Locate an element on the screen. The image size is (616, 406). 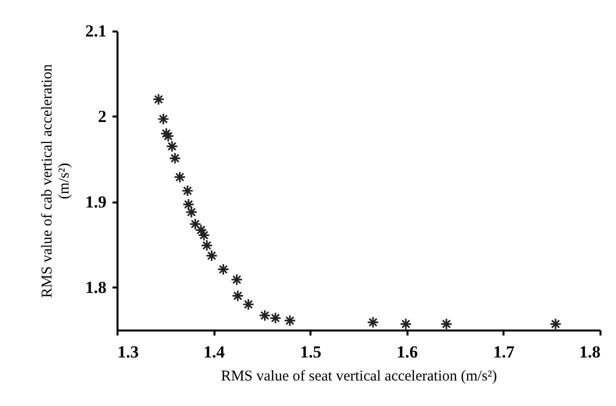
y-tick-label: 2 is located at coordinates (102, 116).